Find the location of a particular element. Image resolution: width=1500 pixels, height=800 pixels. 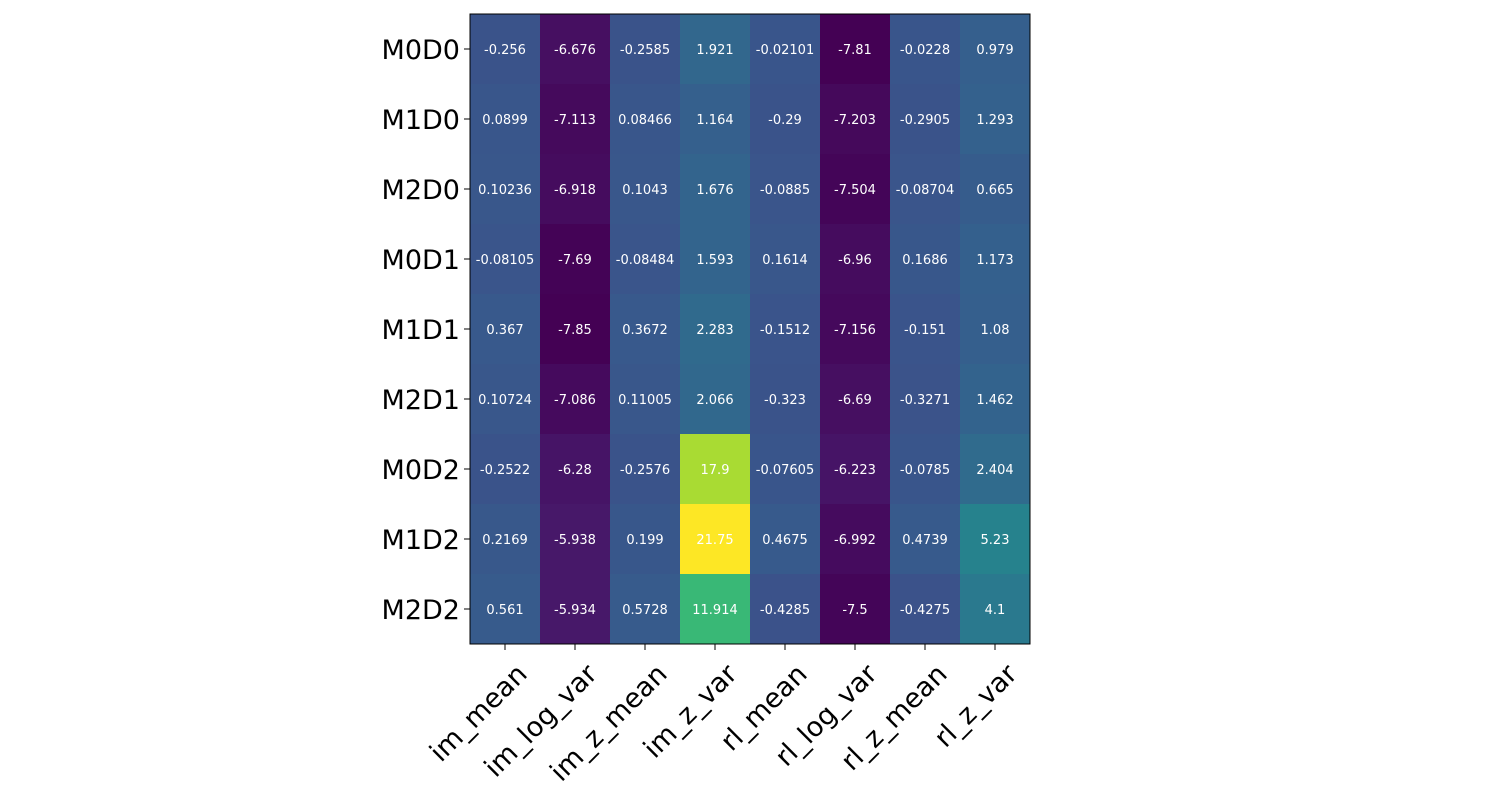

cell-value-label: 0.3672 is located at coordinates (645, 330).